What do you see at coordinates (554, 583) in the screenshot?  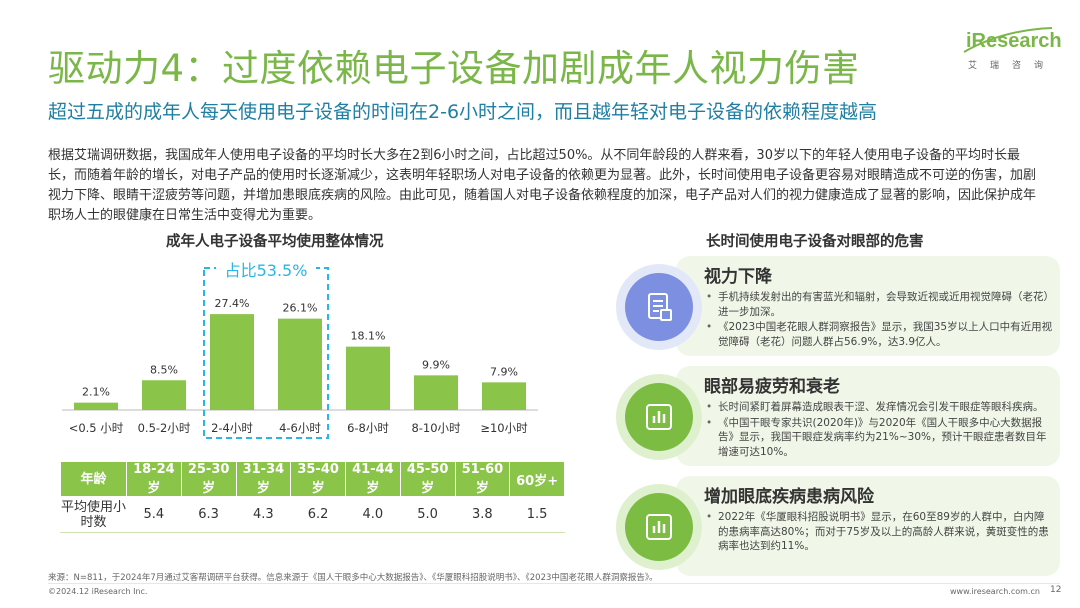 I see `footer-divider` at bounding box center [554, 583].